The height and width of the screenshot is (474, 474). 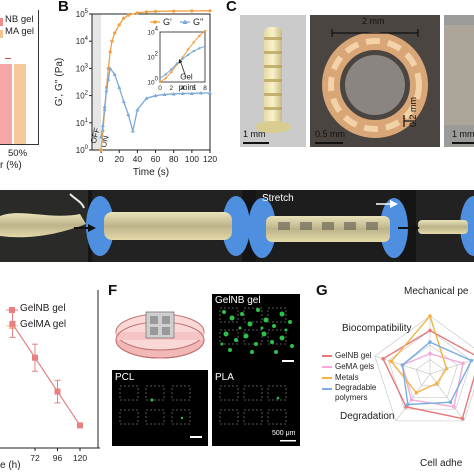 I want to click on y-tick-label: 10³, so click(x=82, y=68).